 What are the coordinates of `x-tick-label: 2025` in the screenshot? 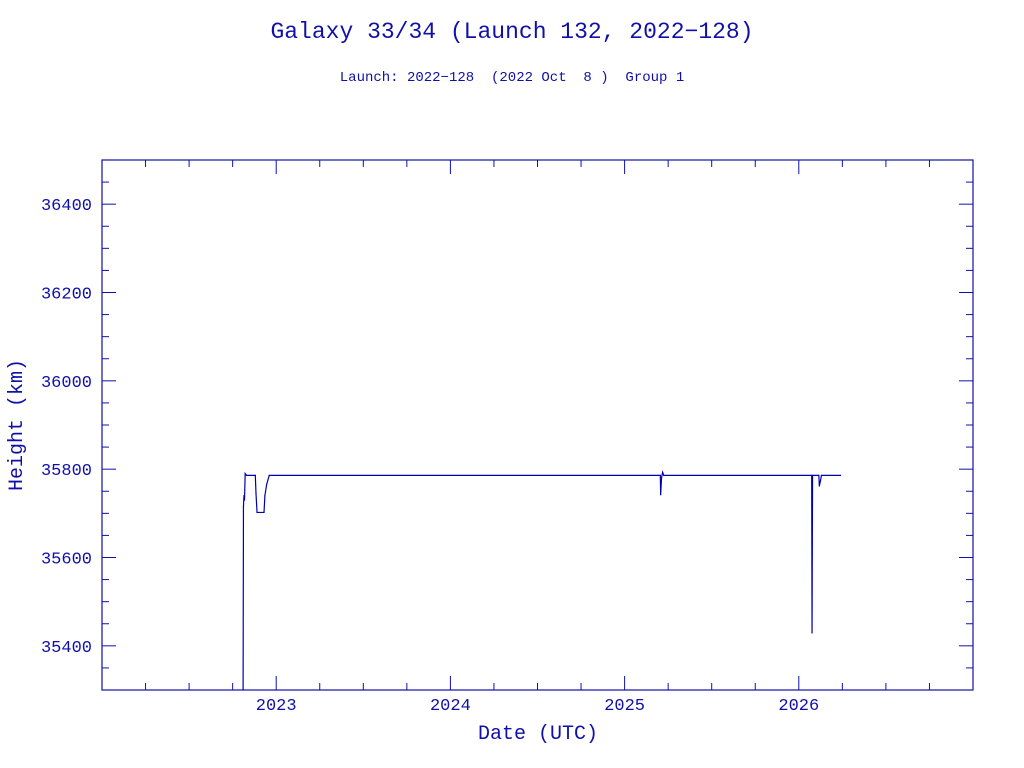 It's located at (624, 706).